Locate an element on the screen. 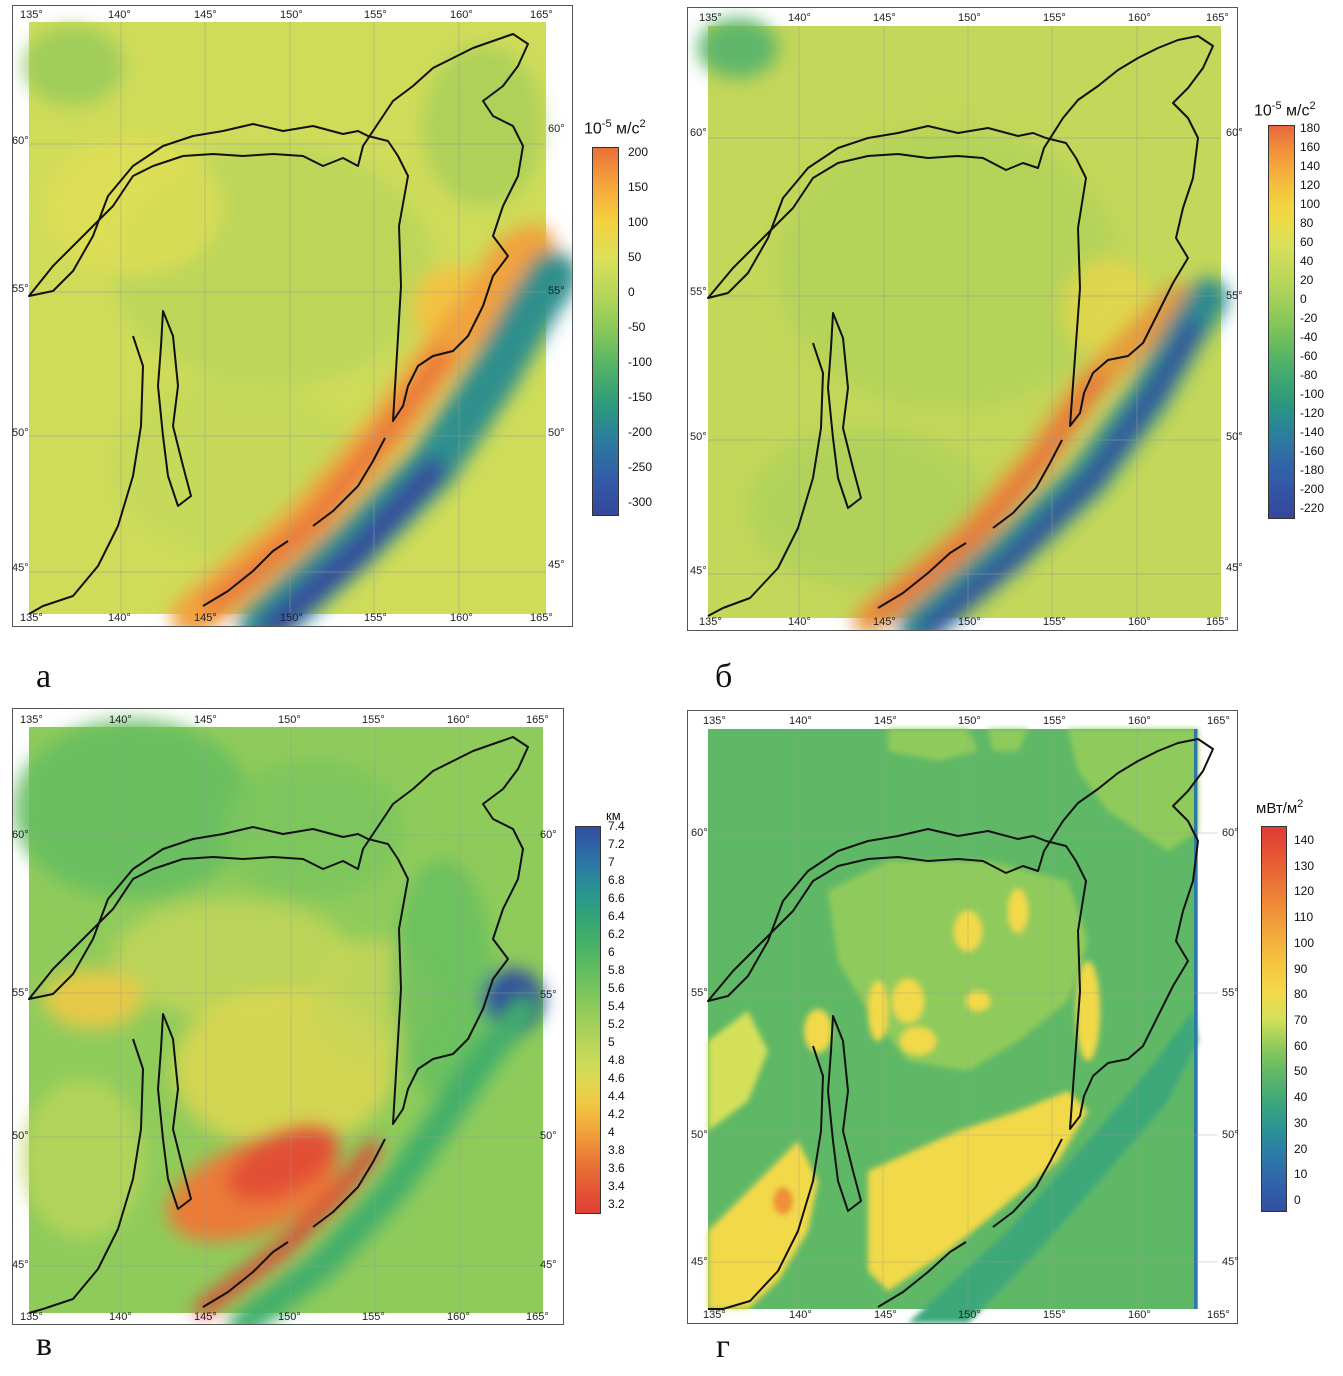 The image size is (1343, 1376). colorbar-label: 160 is located at coordinates (1310, 147).